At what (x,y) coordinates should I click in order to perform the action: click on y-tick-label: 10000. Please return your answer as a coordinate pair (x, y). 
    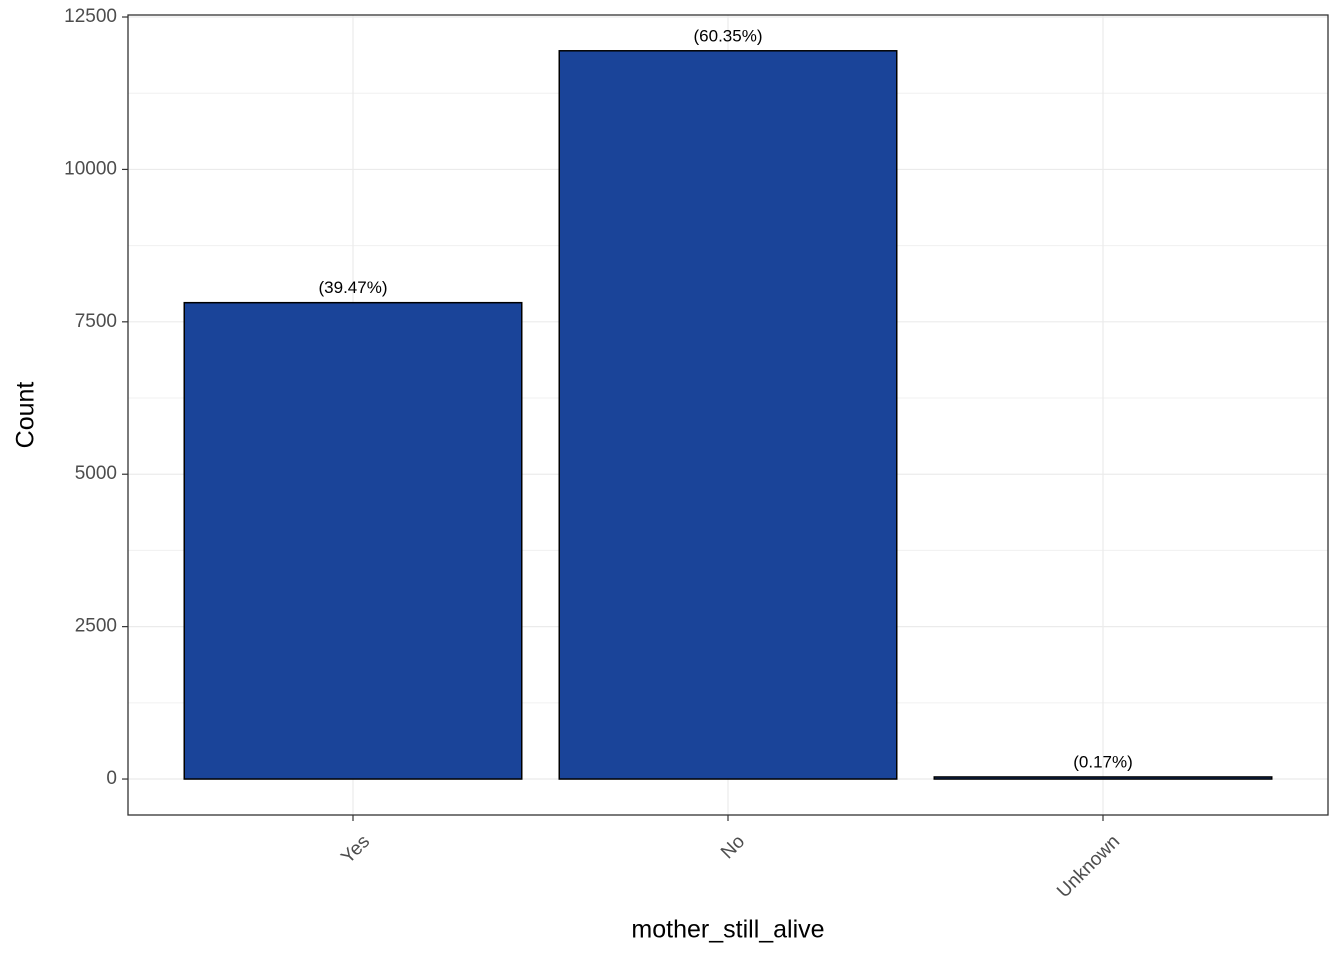
    Looking at the image, I should click on (90, 168).